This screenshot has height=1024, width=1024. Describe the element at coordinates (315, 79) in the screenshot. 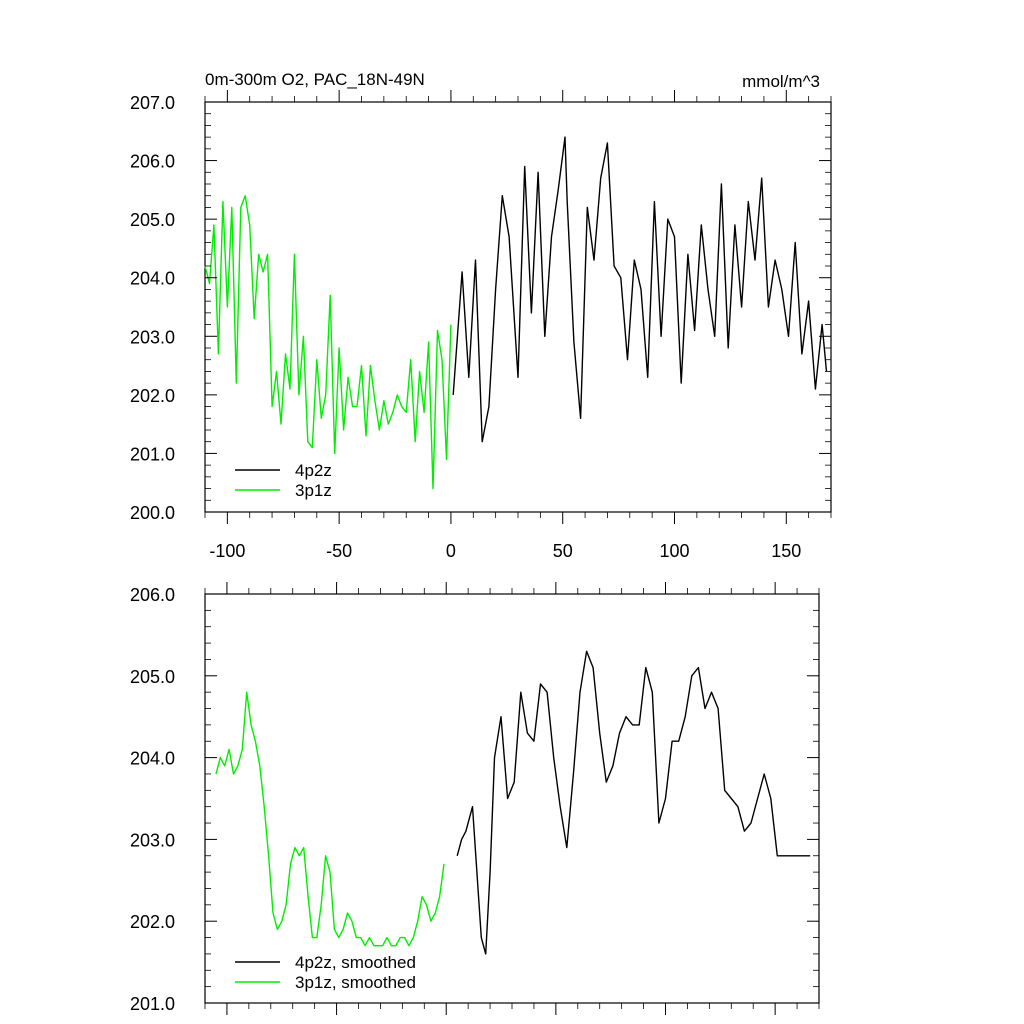

I see `chart-title: 0m-300m O2, PAC_18N-49N` at that location.